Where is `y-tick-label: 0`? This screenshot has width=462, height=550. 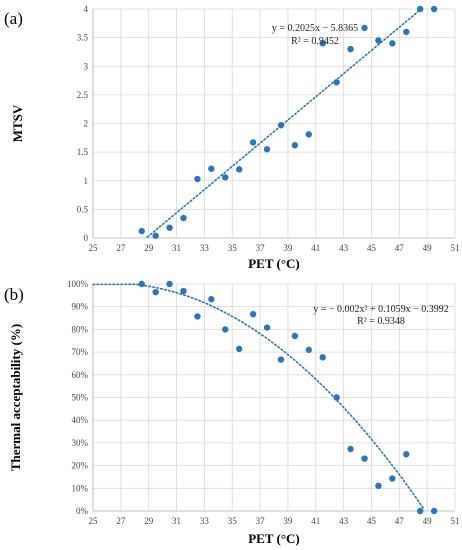 y-tick-label: 0 is located at coordinates (86, 238).